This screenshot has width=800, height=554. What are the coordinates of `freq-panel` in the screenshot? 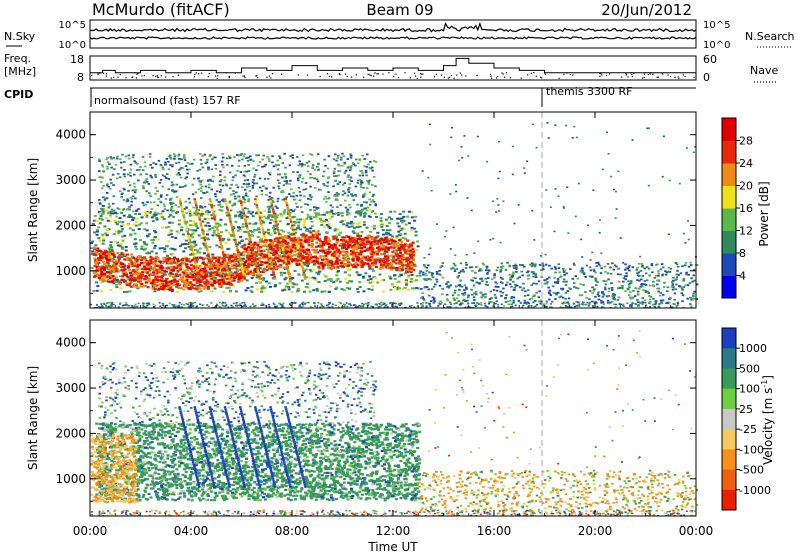 It's located at (393, 68).